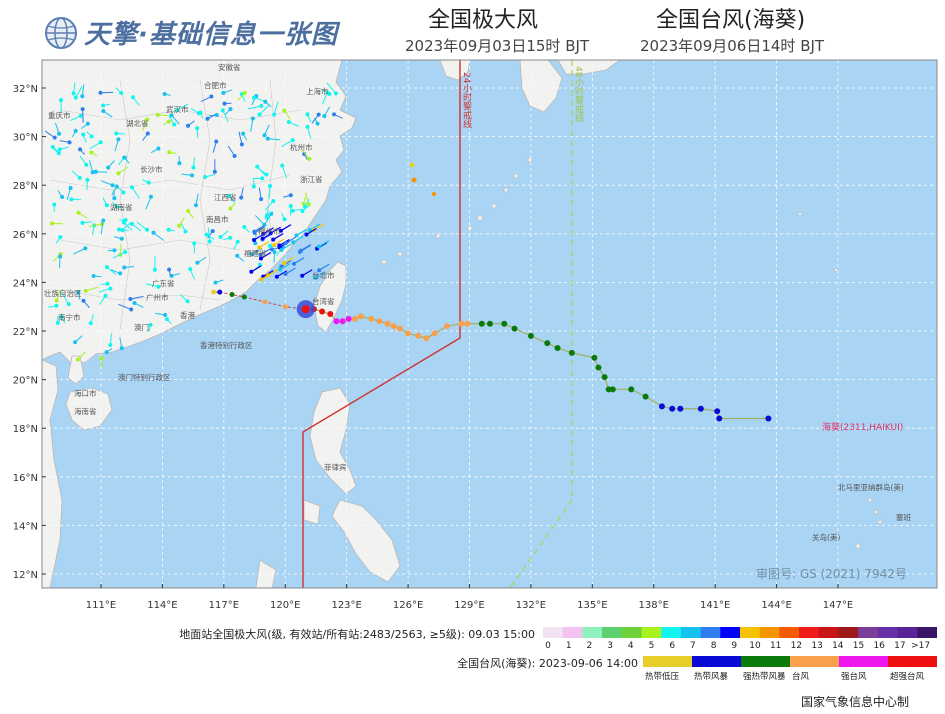 This screenshot has height=714, width=945. I want to click on place-label: 武汉市, so click(177, 109).